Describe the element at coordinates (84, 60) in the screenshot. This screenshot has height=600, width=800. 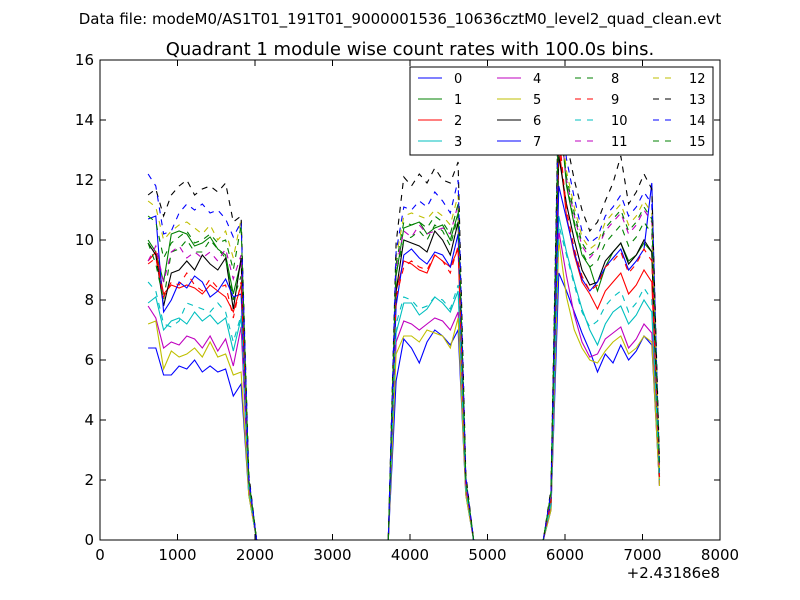
I see `y-tick-label: 16` at that location.